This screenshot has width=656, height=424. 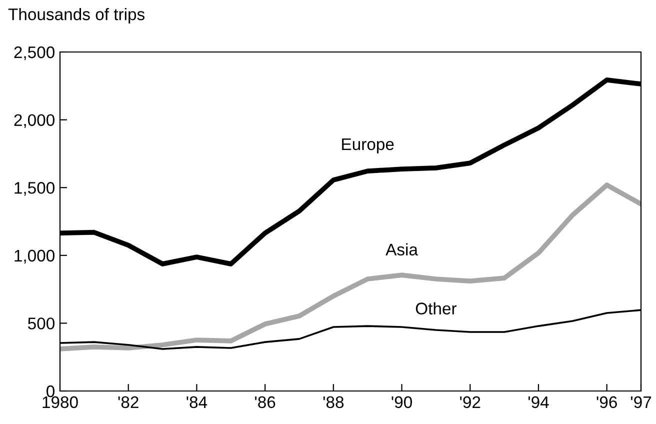 I want to click on x-tick-label: '96, so click(x=606, y=402).